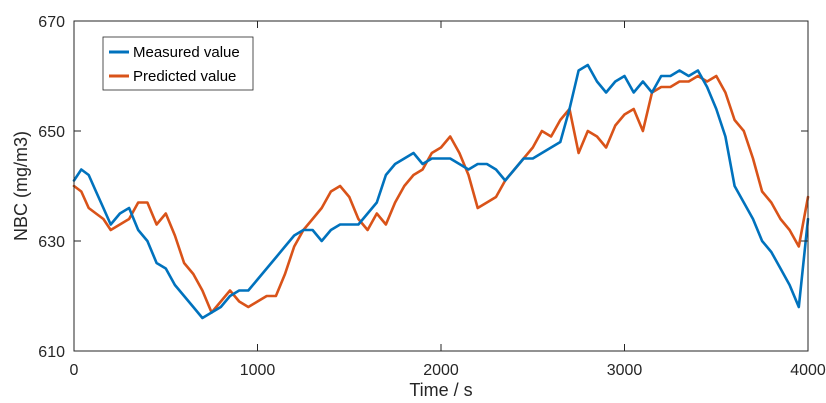 The image size is (826, 403). Describe the element at coordinates (184, 76) in the screenshot. I see `legend-label-predicted: Predicted value` at that location.